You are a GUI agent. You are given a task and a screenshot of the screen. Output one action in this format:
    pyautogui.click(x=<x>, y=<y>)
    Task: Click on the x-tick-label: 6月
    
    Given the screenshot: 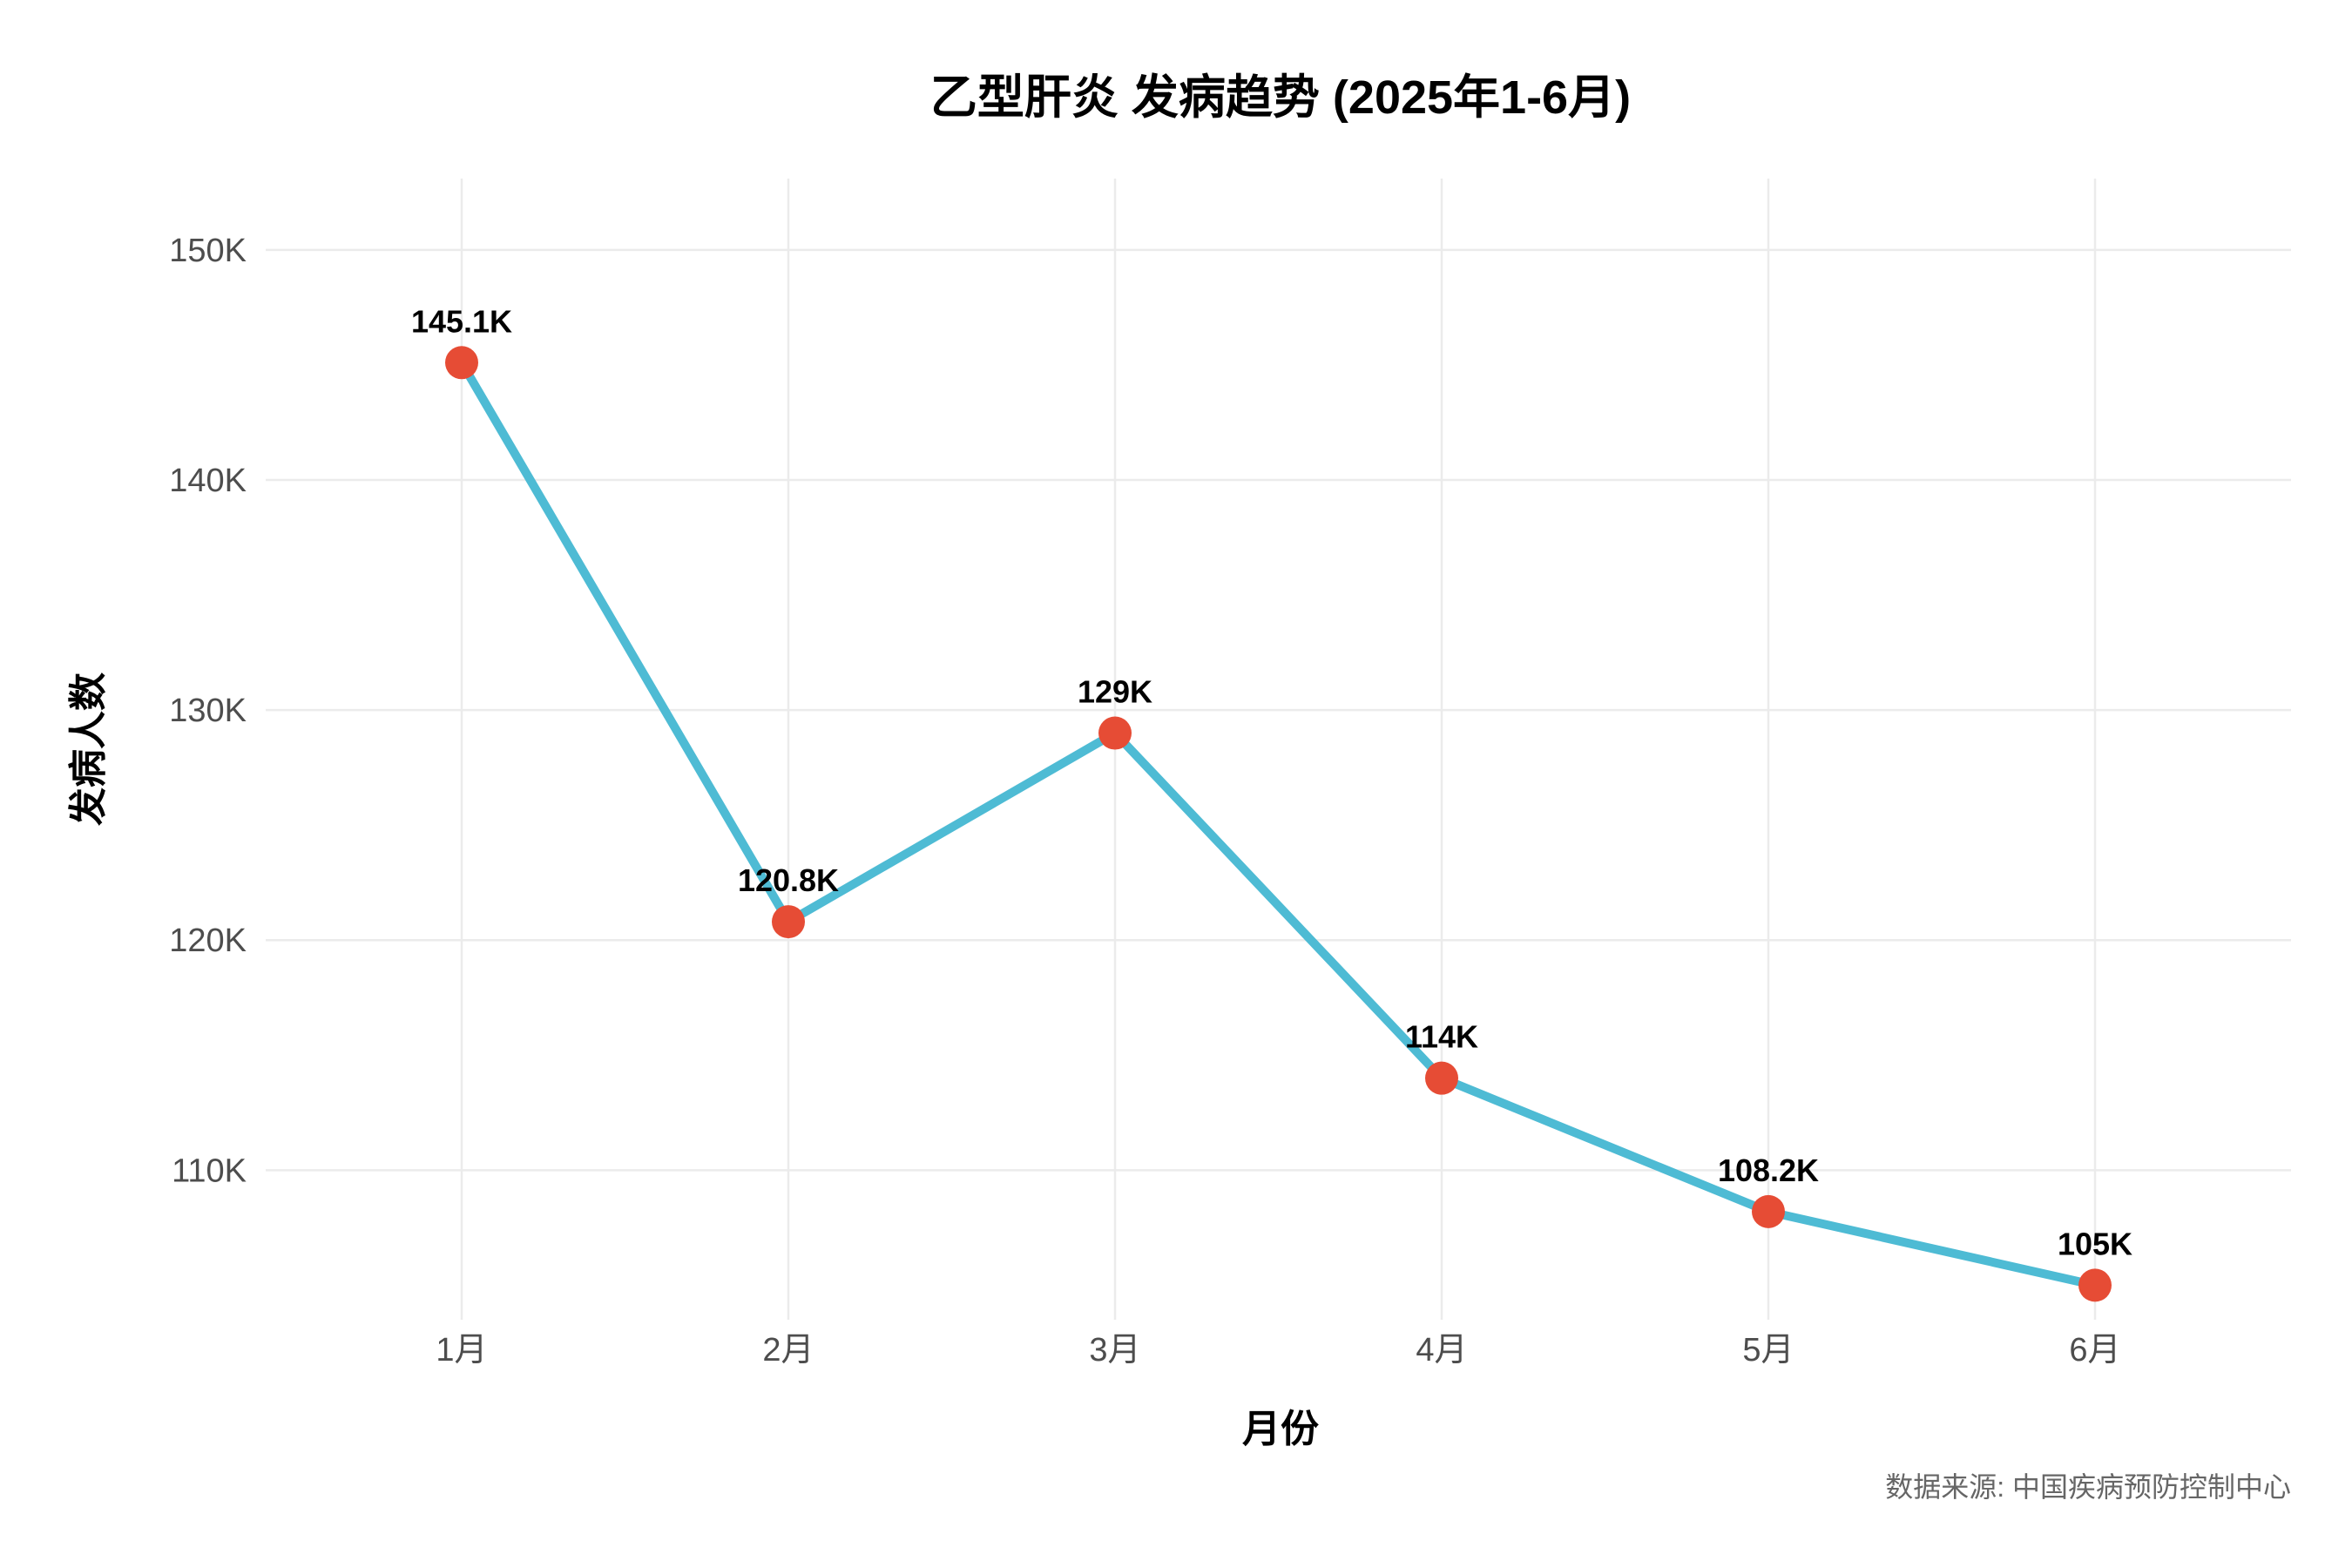 What is the action you would take?
    pyautogui.click(x=2094, y=1350)
    